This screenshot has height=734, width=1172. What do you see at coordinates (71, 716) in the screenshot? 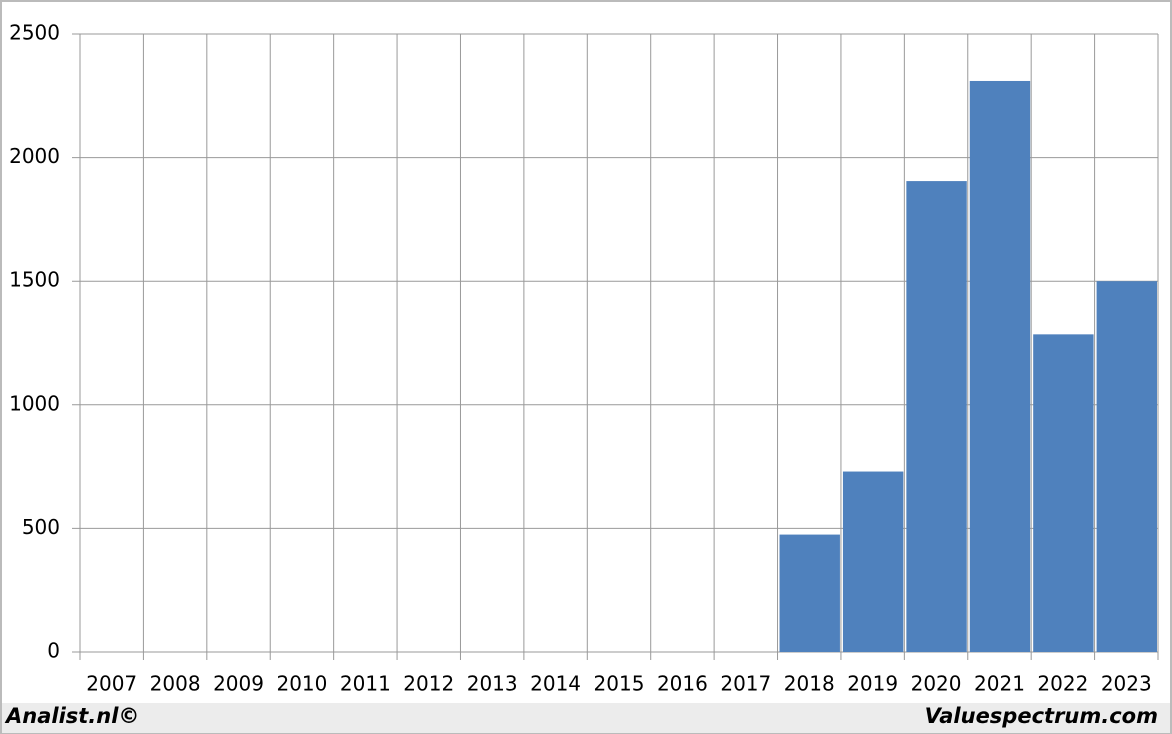
I see `footer-left: Analist.nl©` at bounding box center [71, 716].